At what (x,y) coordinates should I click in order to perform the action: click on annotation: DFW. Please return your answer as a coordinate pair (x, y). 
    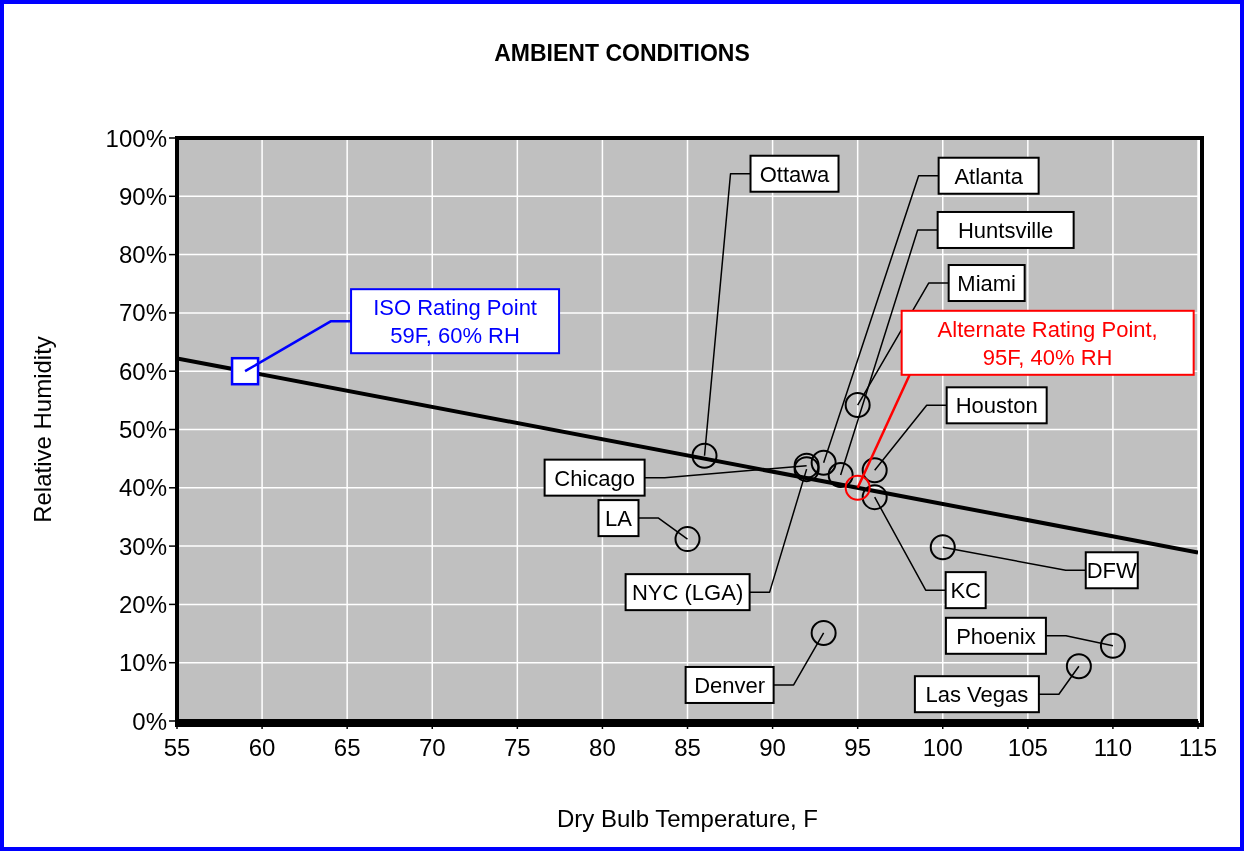
    Looking at the image, I should click on (1112, 571).